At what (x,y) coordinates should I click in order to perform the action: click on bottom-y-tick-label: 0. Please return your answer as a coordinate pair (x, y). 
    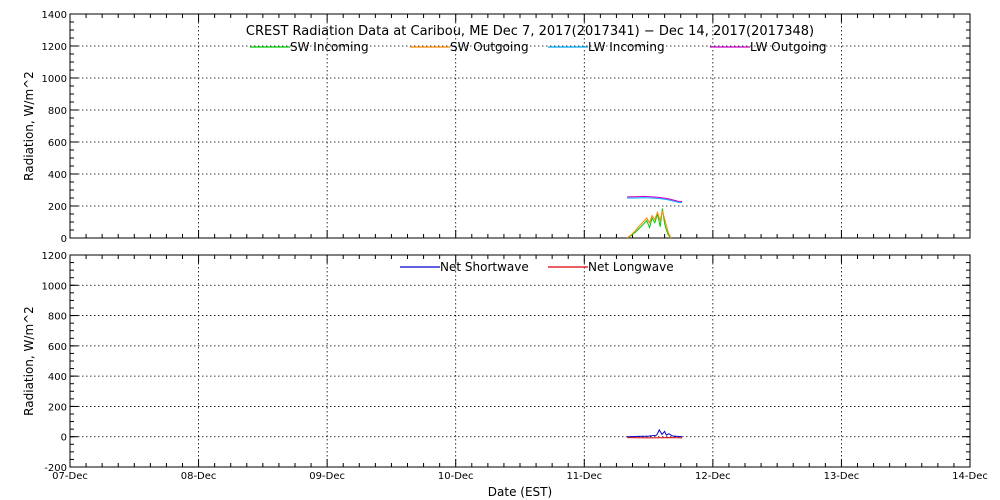
    Looking at the image, I should click on (64, 438).